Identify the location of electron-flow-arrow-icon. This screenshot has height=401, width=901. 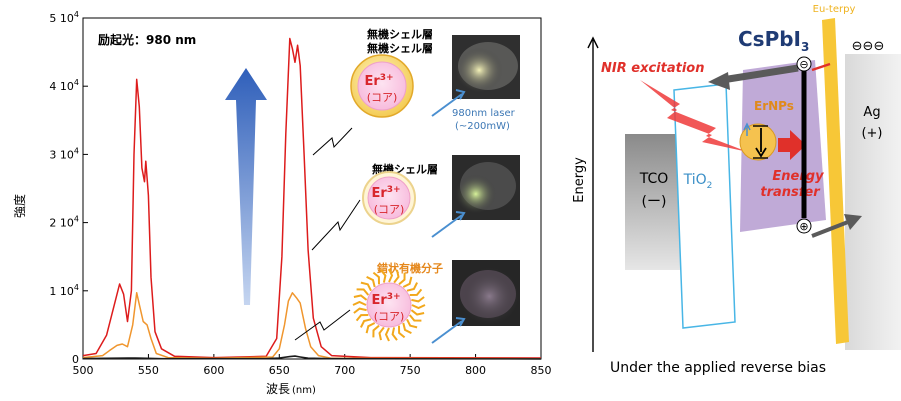
(760, 74).